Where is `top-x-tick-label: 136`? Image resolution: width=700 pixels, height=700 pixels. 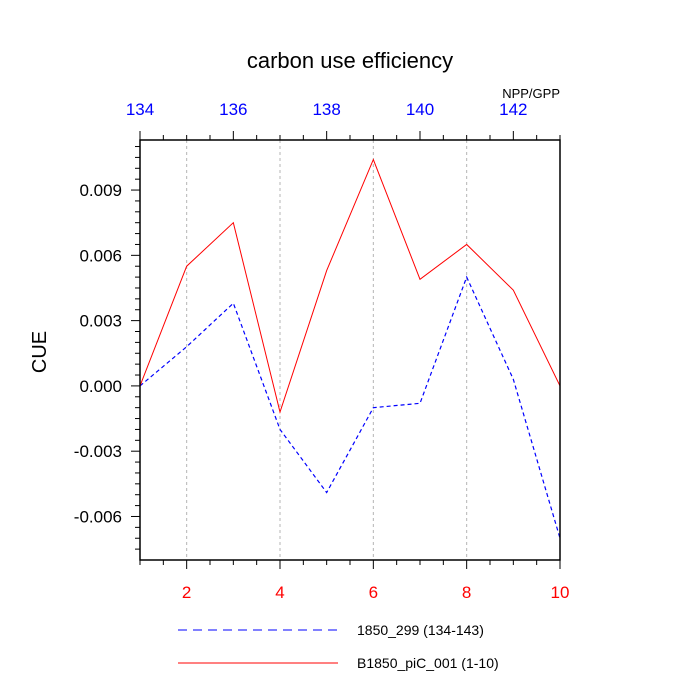 top-x-tick-label: 136 is located at coordinates (233, 109).